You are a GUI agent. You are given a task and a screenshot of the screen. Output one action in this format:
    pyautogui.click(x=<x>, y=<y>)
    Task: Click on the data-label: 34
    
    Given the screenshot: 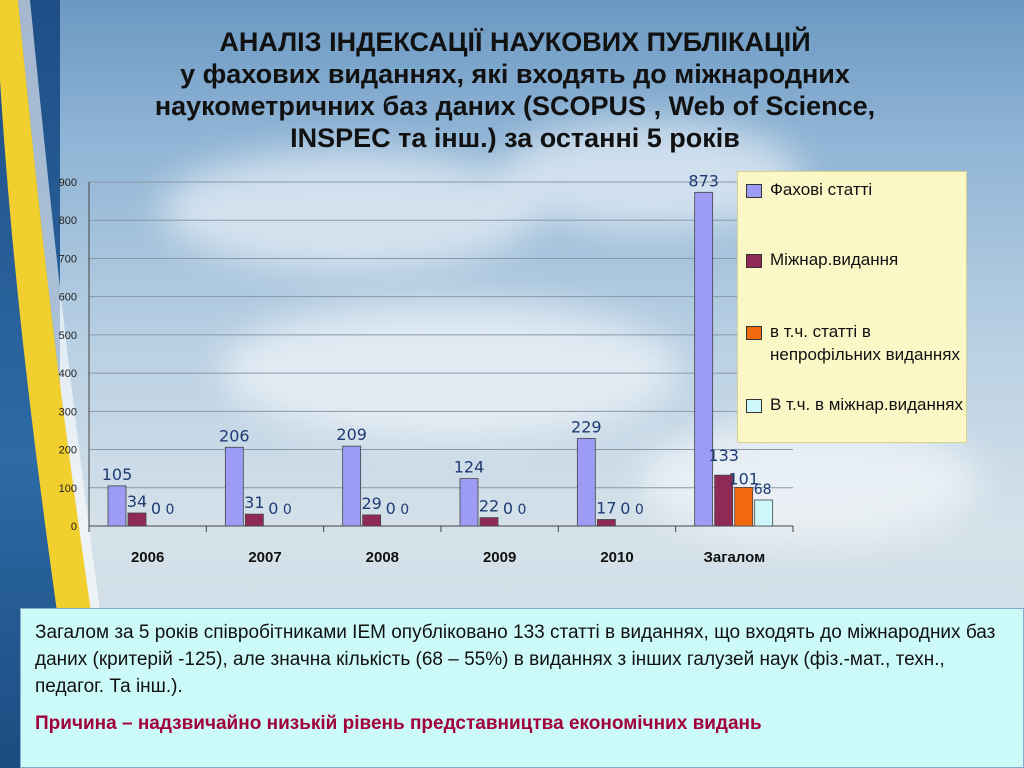 What is the action you would take?
    pyautogui.click(x=137, y=501)
    